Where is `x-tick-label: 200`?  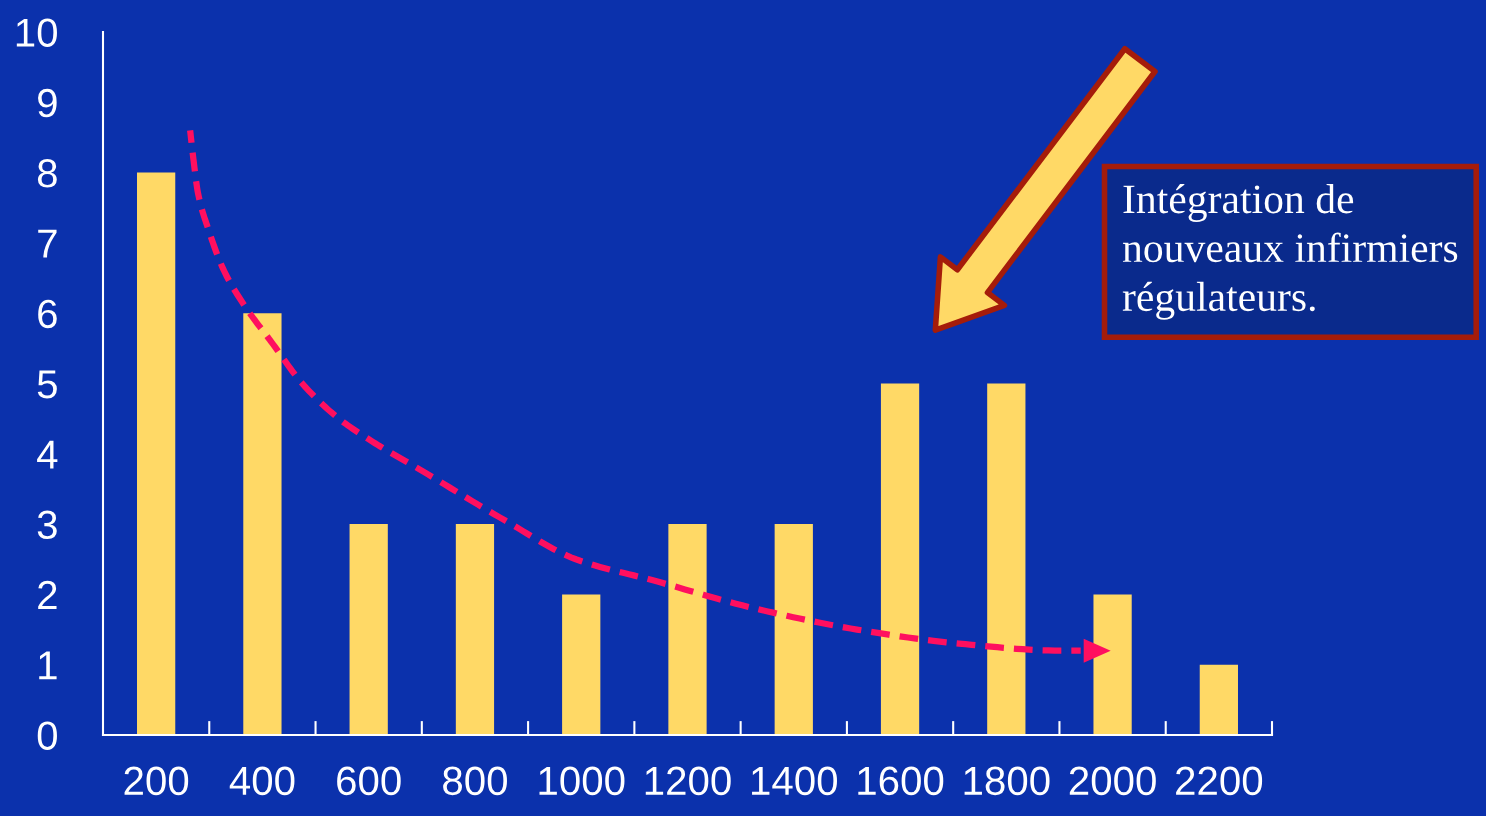 x-tick-label: 200 is located at coordinates (156, 781).